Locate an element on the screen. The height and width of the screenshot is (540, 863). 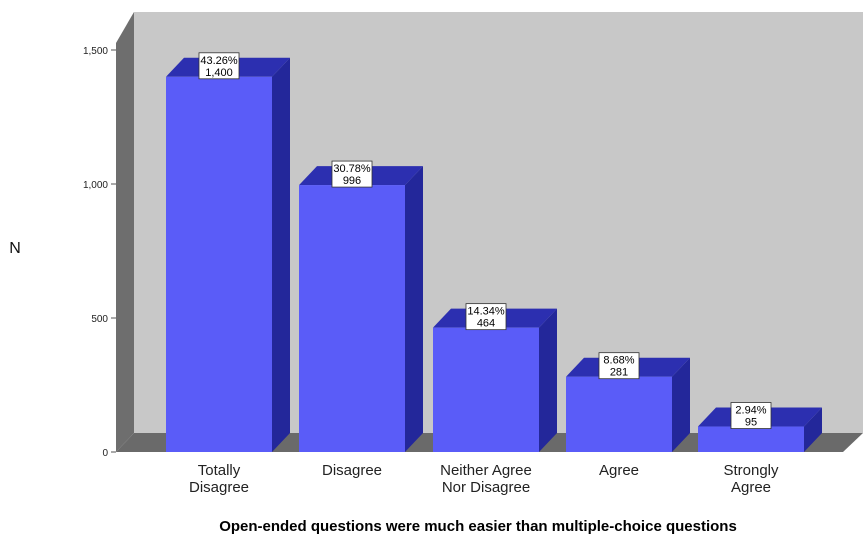
data-label-count: 95 is located at coordinates (751, 423).